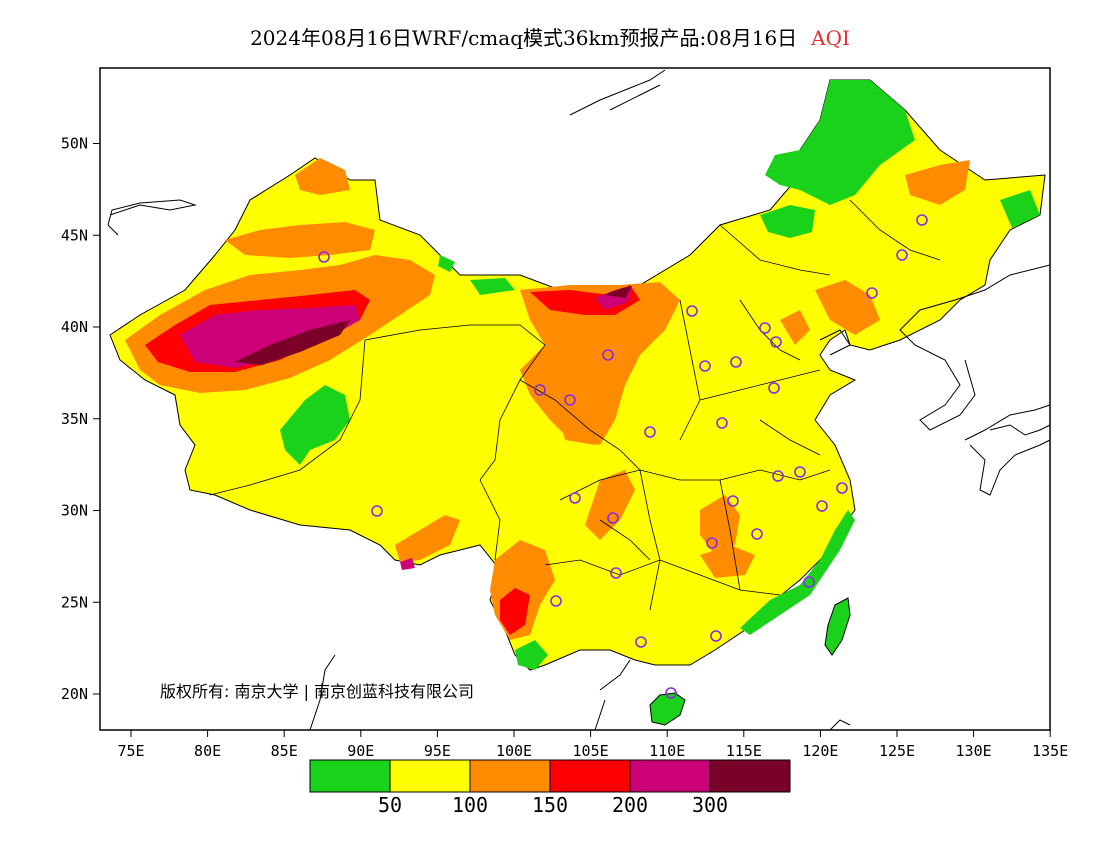 This screenshot has width=1100, height=850. Describe the element at coordinates (830, 38) in the screenshot. I see `title-pollutant: AQI` at that location.